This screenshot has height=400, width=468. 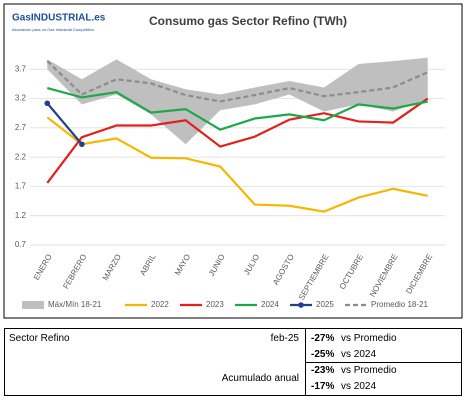 I want to click on y-tick-label: 0.7, so click(x=21, y=244).